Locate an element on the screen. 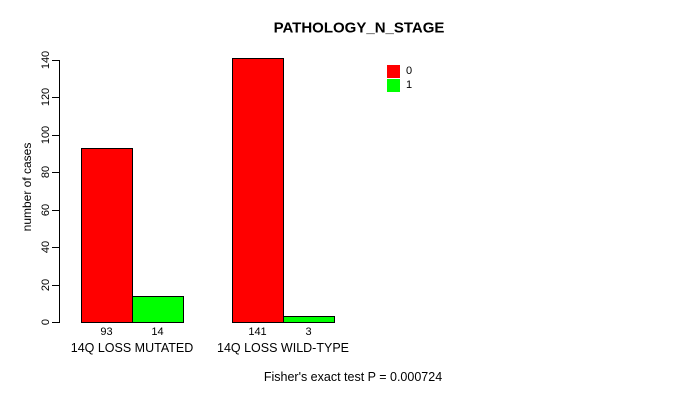  bar-value-label: 3 is located at coordinates (308, 332).